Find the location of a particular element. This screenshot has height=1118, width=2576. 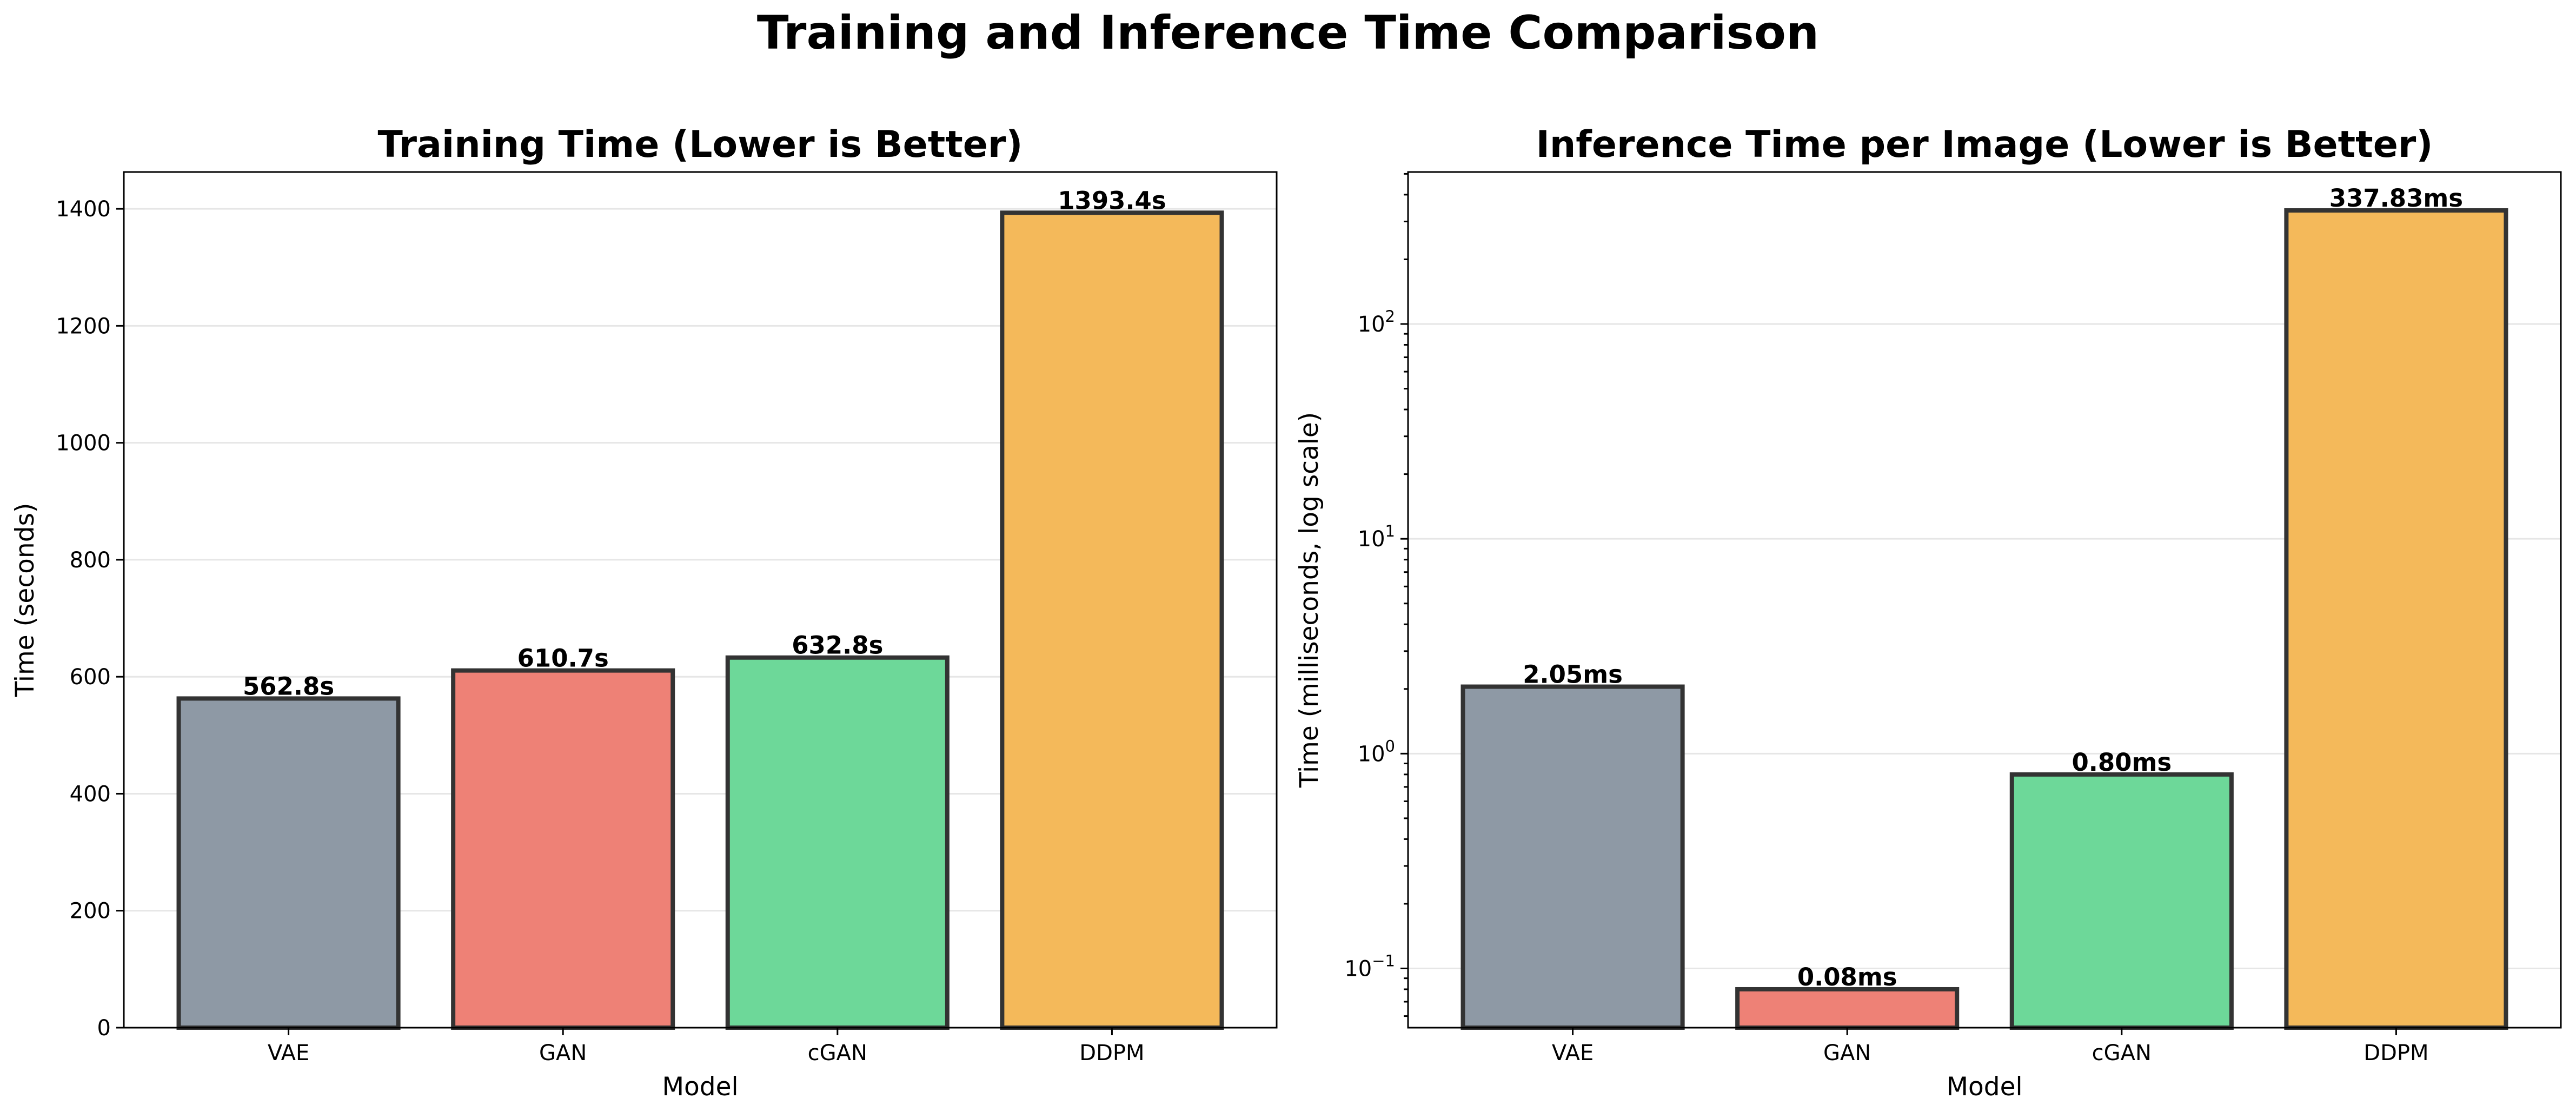

training-y-tick-label: 1000 is located at coordinates (83, 443).